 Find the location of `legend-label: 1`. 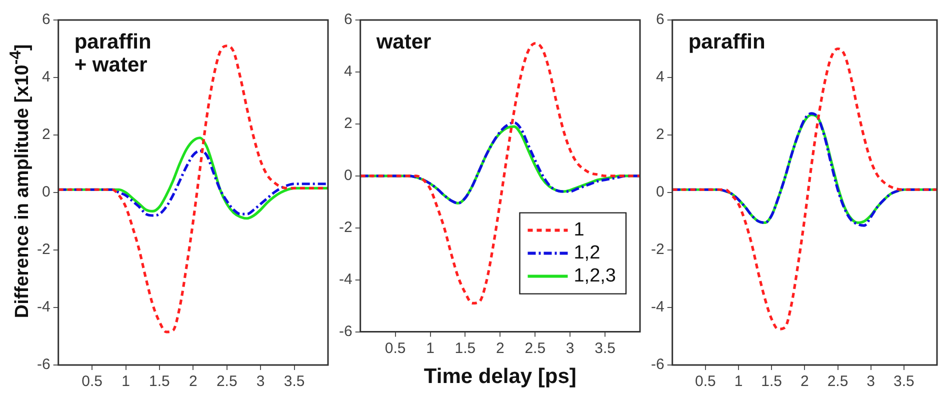

legend-label: 1 is located at coordinates (579, 230).